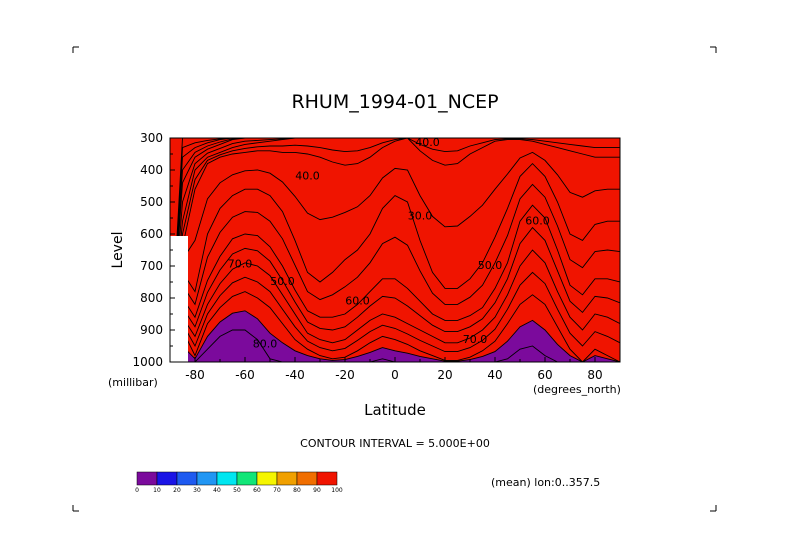 The image size is (789, 558). I want to click on y-units-label: (millibar), so click(133, 382).